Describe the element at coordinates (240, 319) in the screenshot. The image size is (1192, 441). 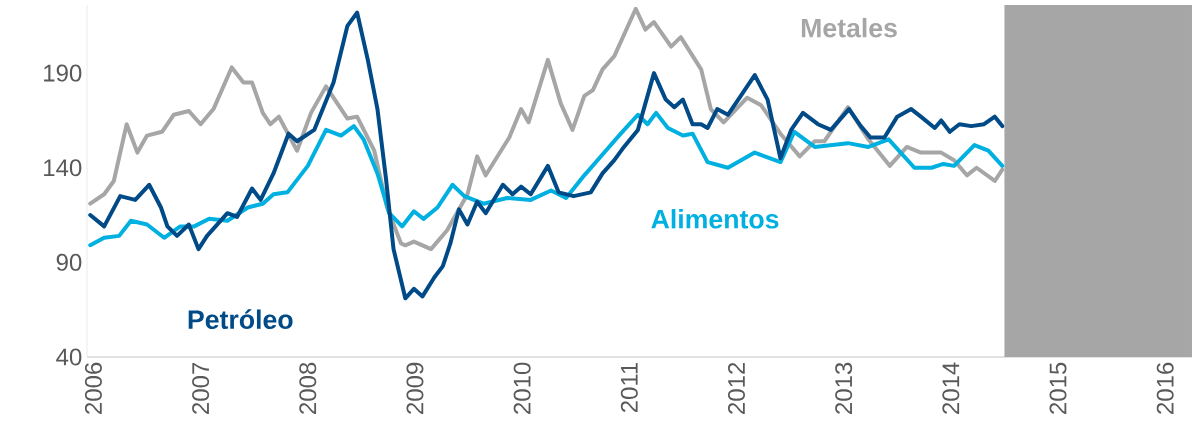
I see `text: Petróleo` at that location.